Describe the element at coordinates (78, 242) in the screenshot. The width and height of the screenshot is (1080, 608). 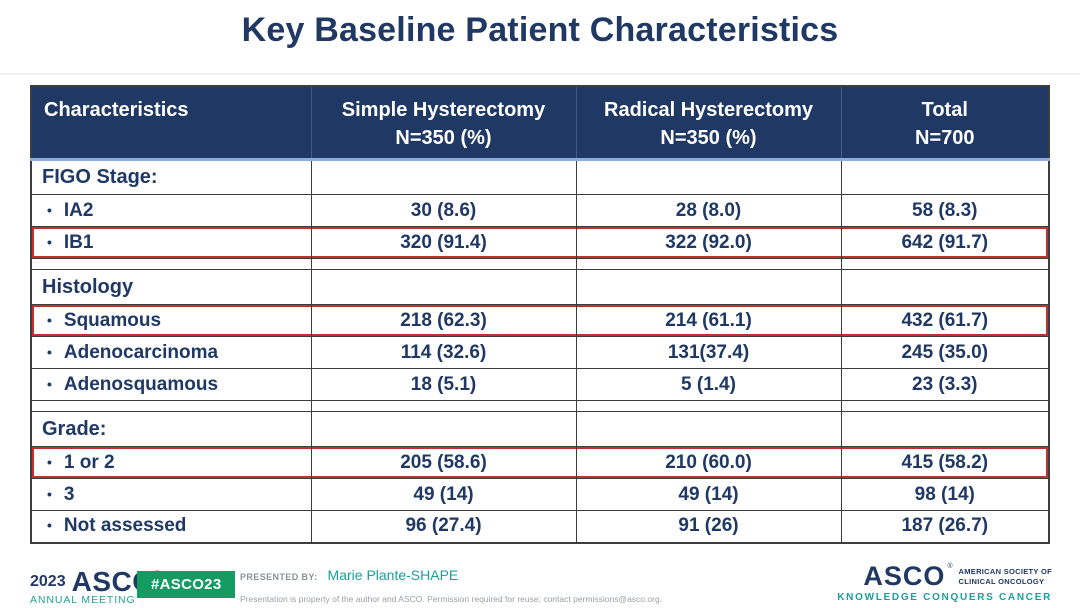
I see `row-label: IB1` at that location.